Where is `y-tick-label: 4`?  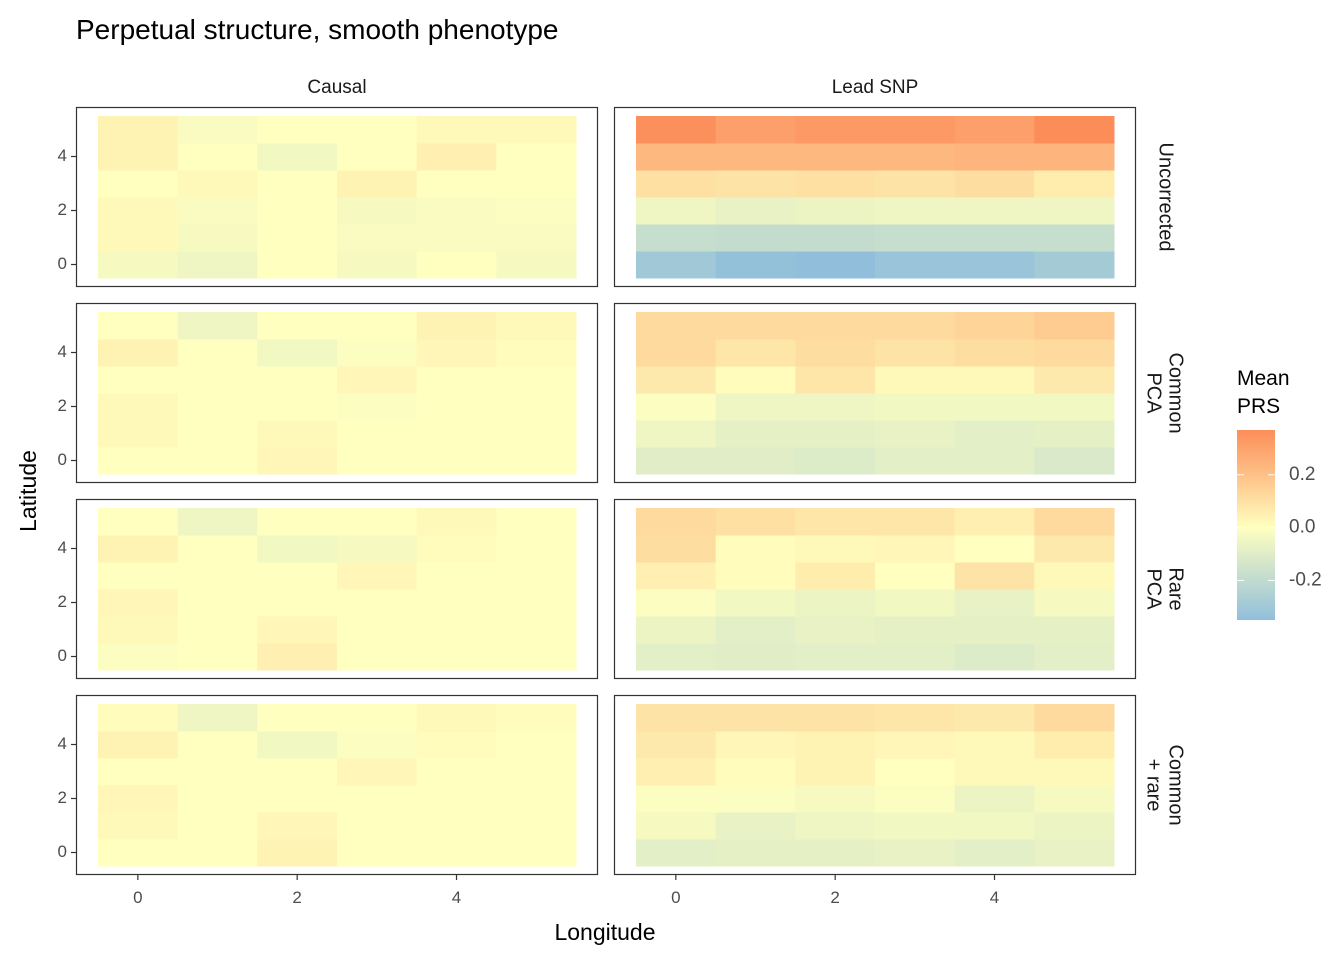 y-tick-label: 4 is located at coordinates (62, 155).